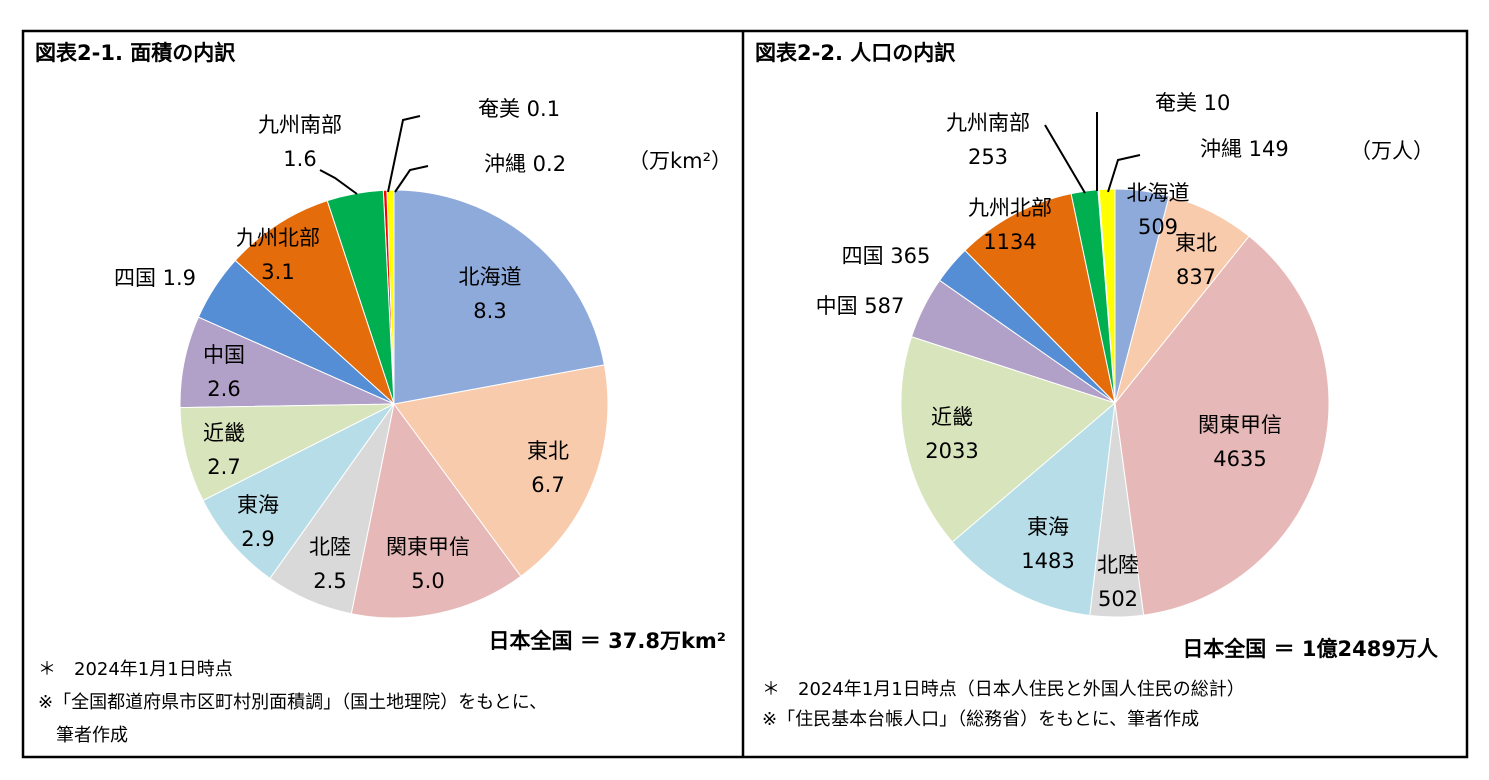 Image resolution: width=1489 pixels, height=780 pixels. What do you see at coordinates (1196, 260) in the screenshot?
I see `data-label: 東北 837` at bounding box center [1196, 260].